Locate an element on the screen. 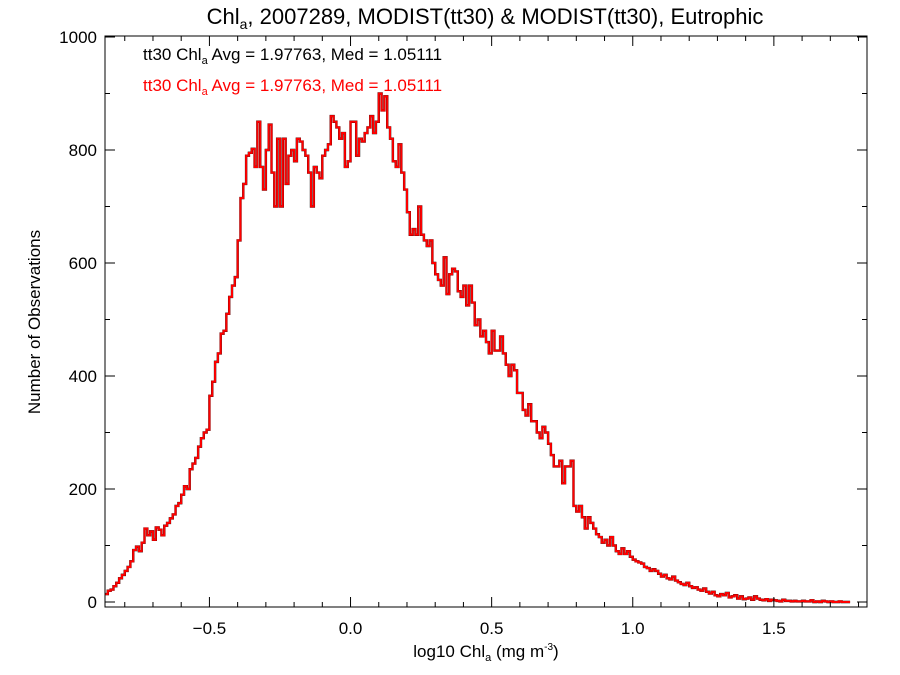 This screenshot has width=900, height=675. y-tick-label: 600 is located at coordinates (83, 263).